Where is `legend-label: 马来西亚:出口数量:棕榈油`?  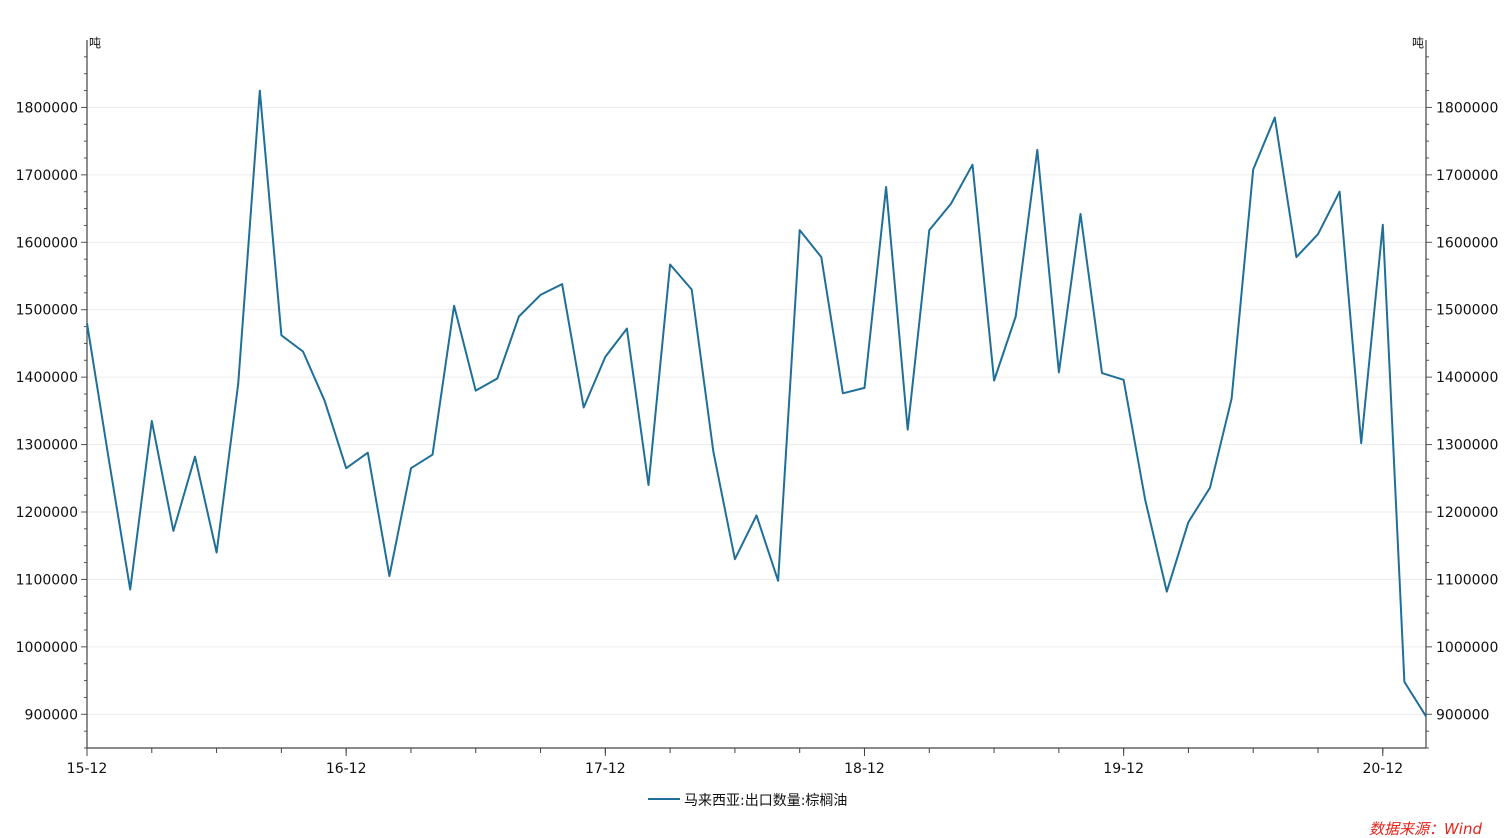
legend-label: 马来西亚:出口数量:棕榈油 is located at coordinates (765, 801).